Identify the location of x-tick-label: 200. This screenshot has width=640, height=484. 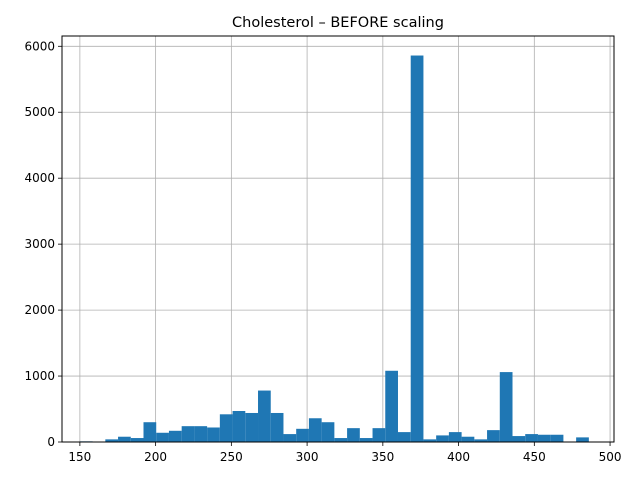
(155, 457).